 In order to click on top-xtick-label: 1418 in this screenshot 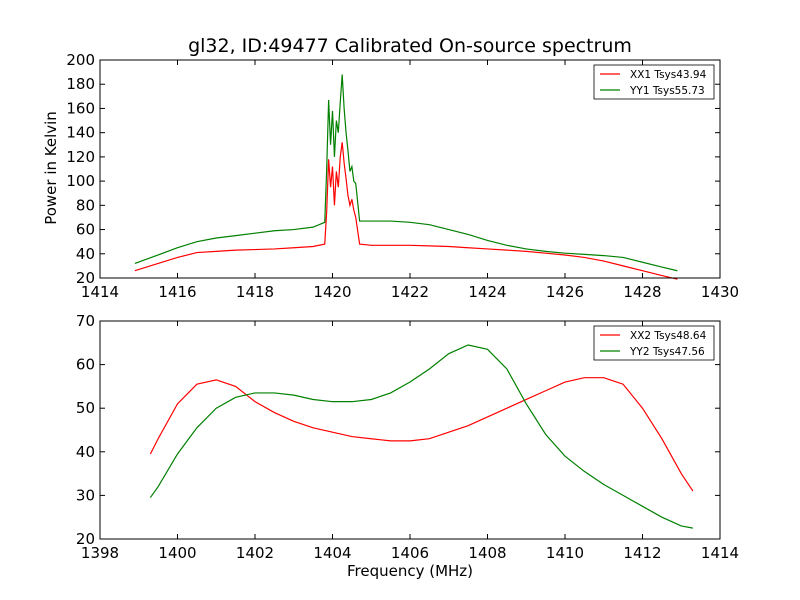, I will do `click(255, 292)`.